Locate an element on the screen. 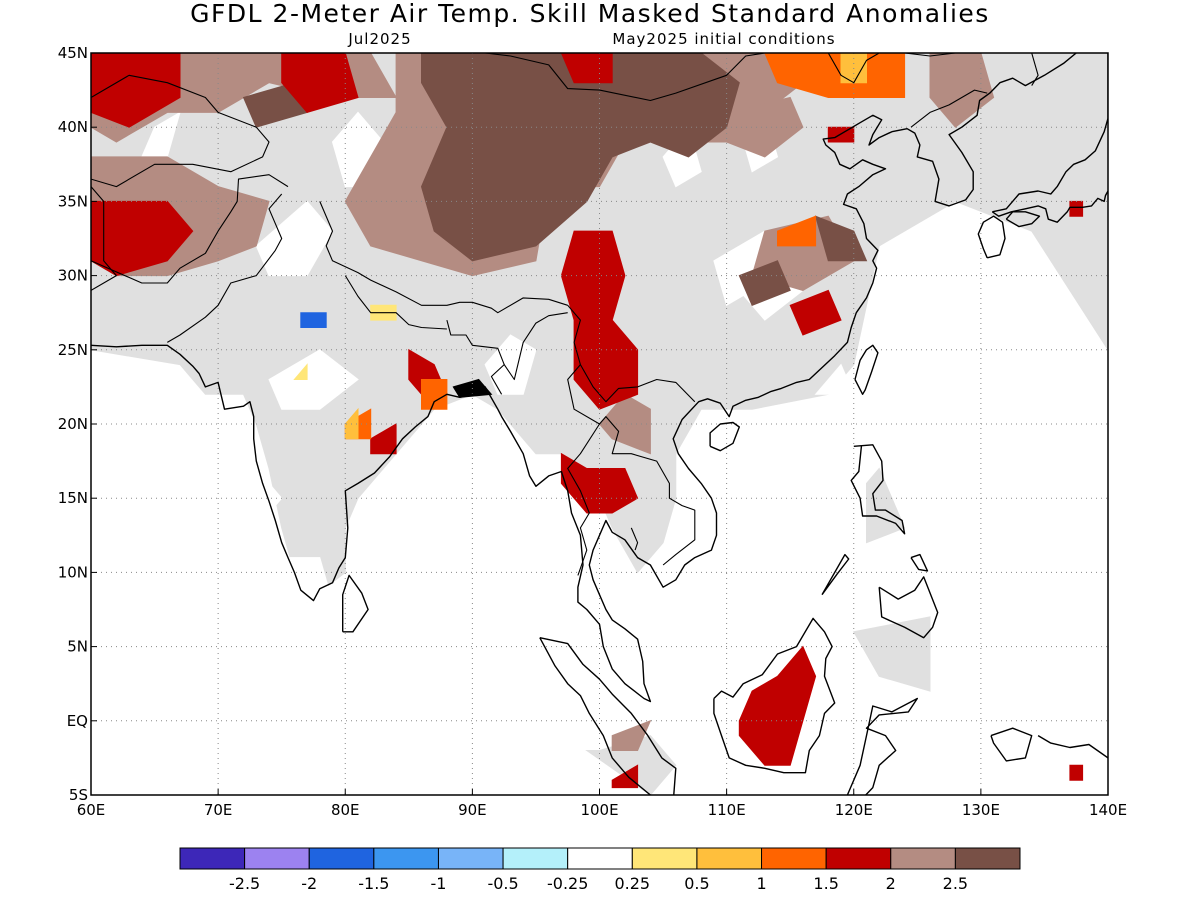 The height and width of the screenshot is (904, 1200). x-axis: 60E 70E 80E 90E 100E 110E 120E 130E 140E is located at coordinates (602, 804).